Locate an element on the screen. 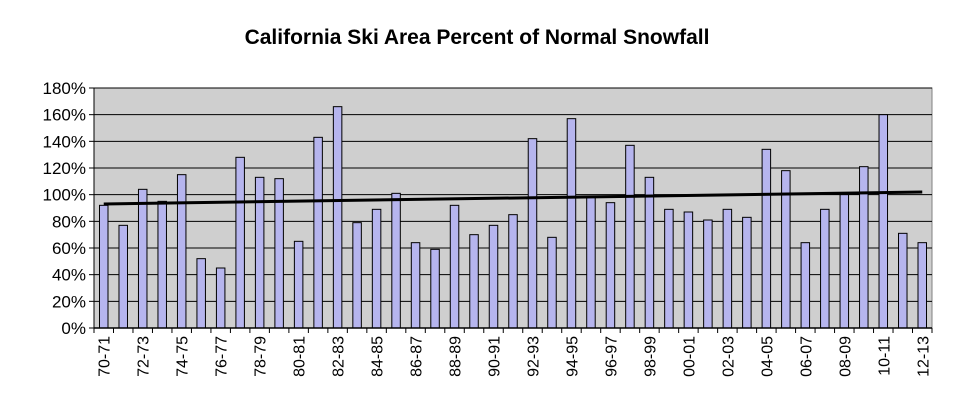 The width and height of the screenshot is (954, 412). x-tick-label: 00-01 is located at coordinates (689, 356).